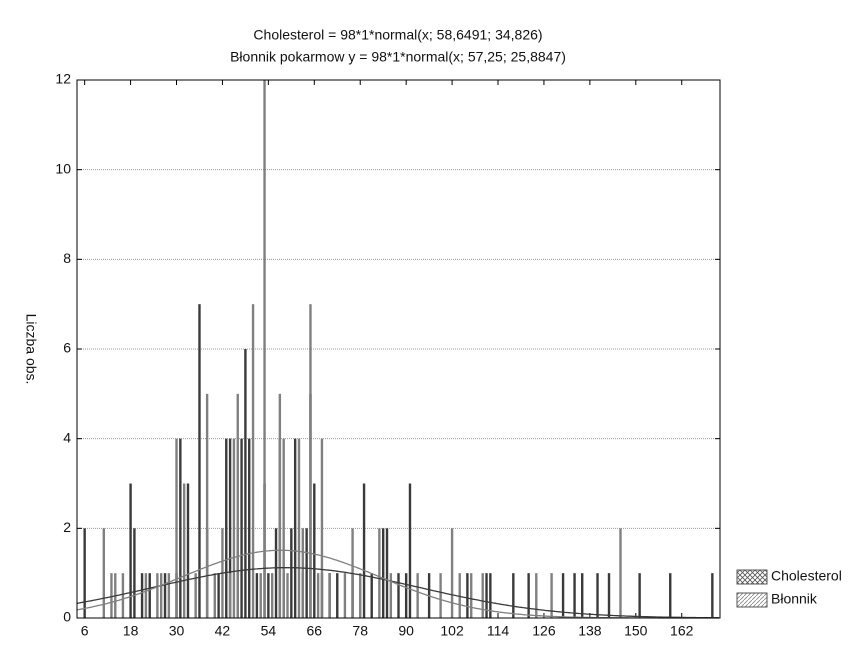  I want to click on y-tick-label: 2, so click(67, 527).